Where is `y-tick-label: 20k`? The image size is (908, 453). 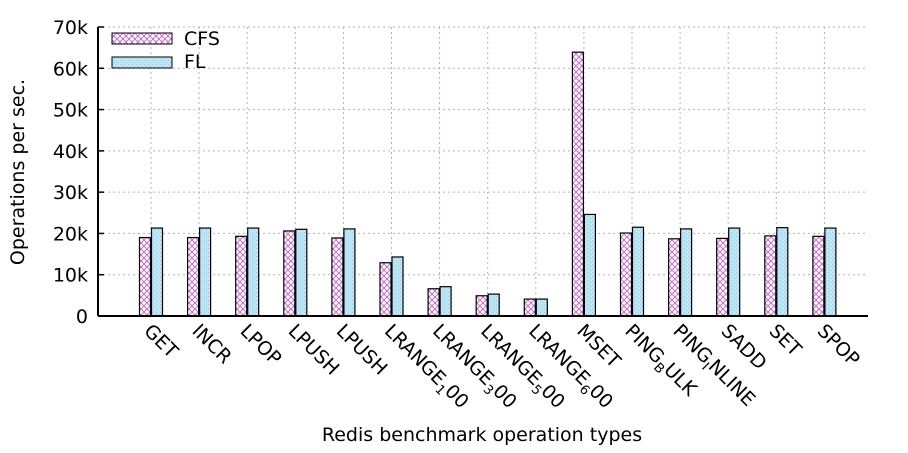
y-tick-label: 20k is located at coordinates (70, 234).